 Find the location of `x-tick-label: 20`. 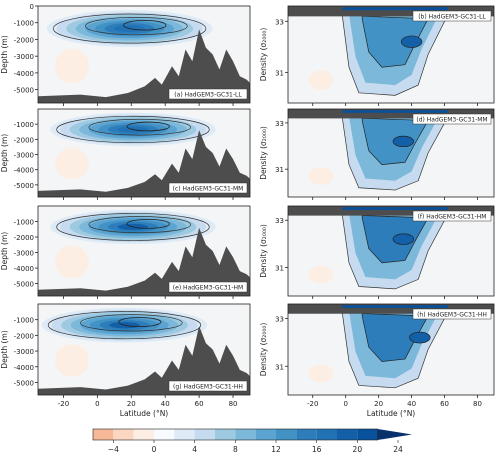

x-tick-label: 20 is located at coordinates (378, 404).